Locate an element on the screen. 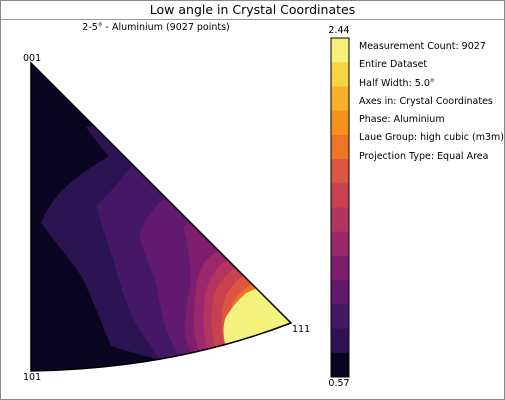  colorbar is located at coordinates (340, 207).